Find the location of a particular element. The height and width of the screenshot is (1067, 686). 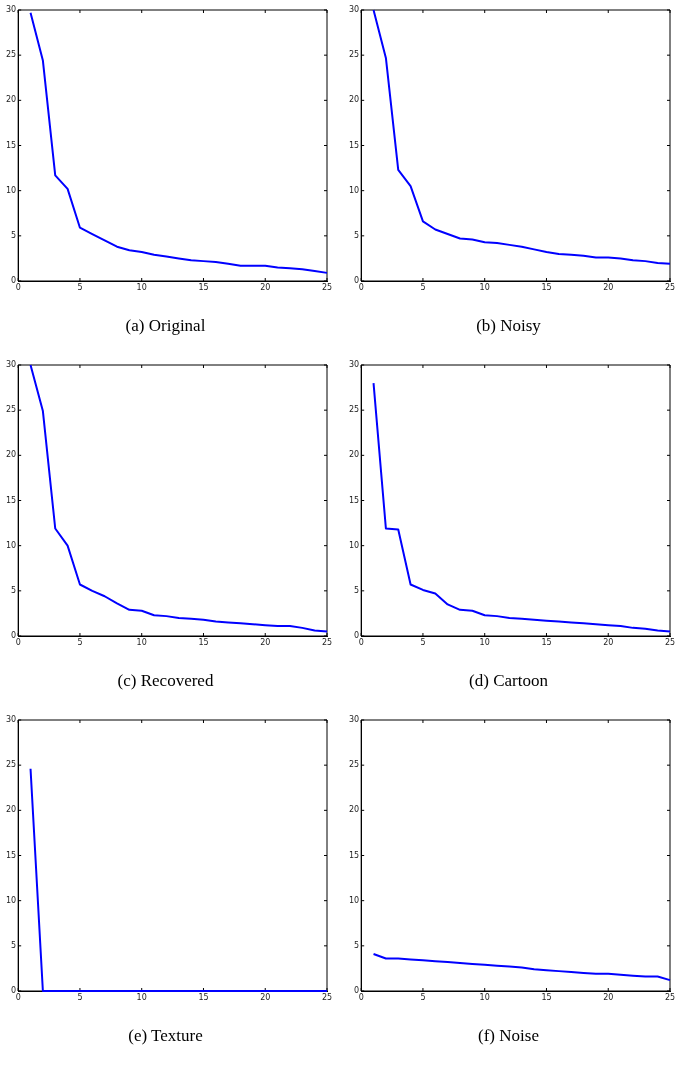

text: (d) Cartoon is located at coordinates (509, 681).